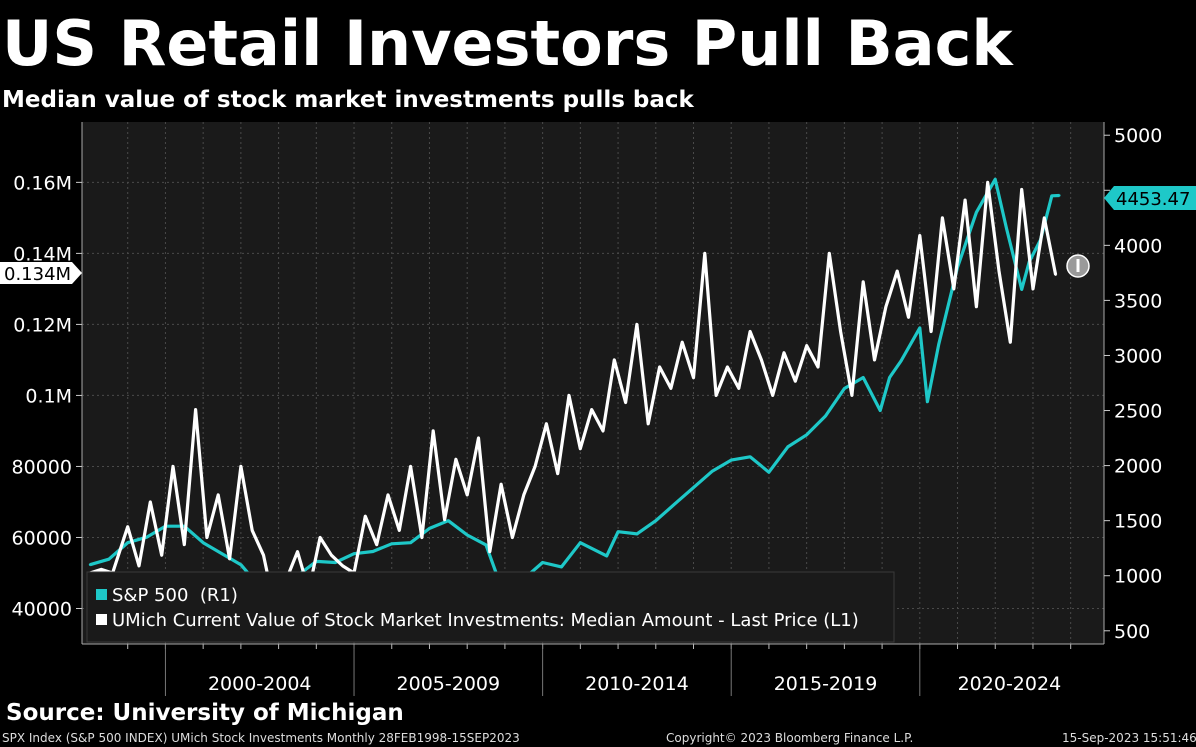  What do you see at coordinates (826, 684) in the screenshot?
I see `x-tick-label: 2015-2019` at bounding box center [826, 684].